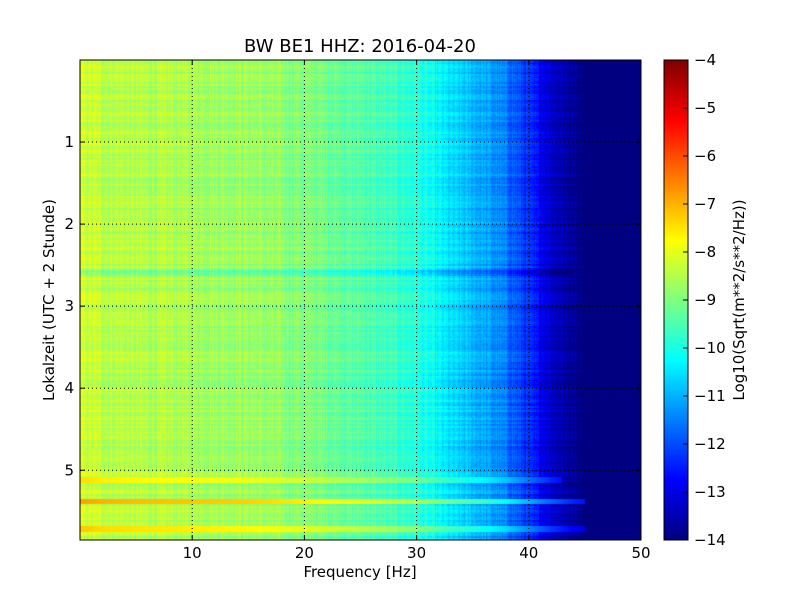  What do you see at coordinates (710, 492) in the screenshot?
I see `colorbar-tick-label: −13` at bounding box center [710, 492].